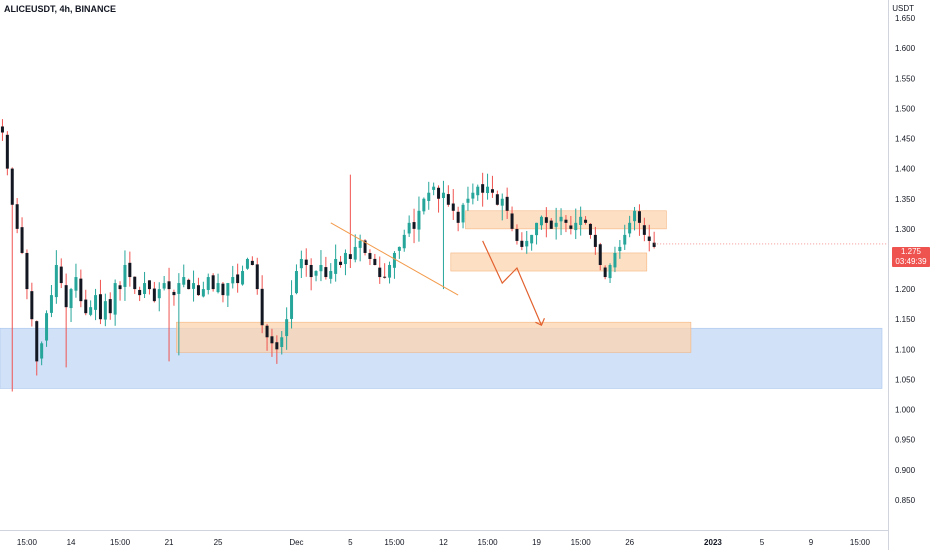  Describe the element at coordinates (911, 261) in the screenshot. I see `countdown-timer: 03:49:39` at that location.